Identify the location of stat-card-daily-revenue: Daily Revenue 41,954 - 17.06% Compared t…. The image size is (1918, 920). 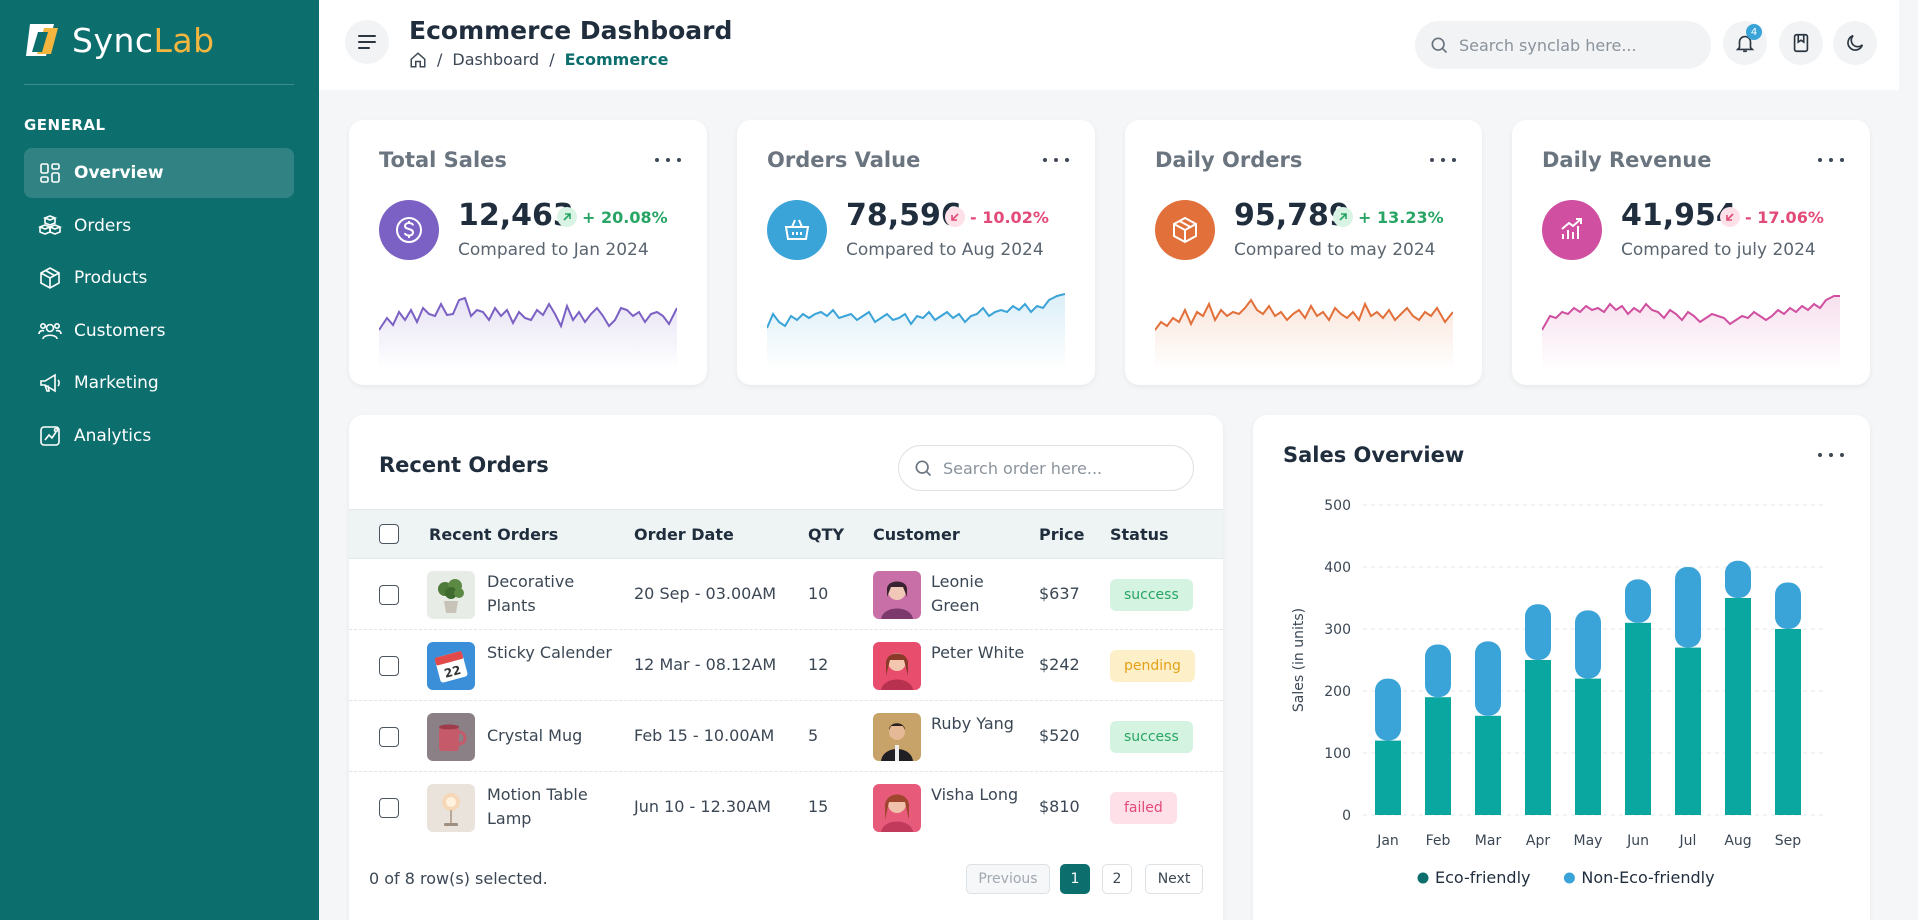
(1691, 252).